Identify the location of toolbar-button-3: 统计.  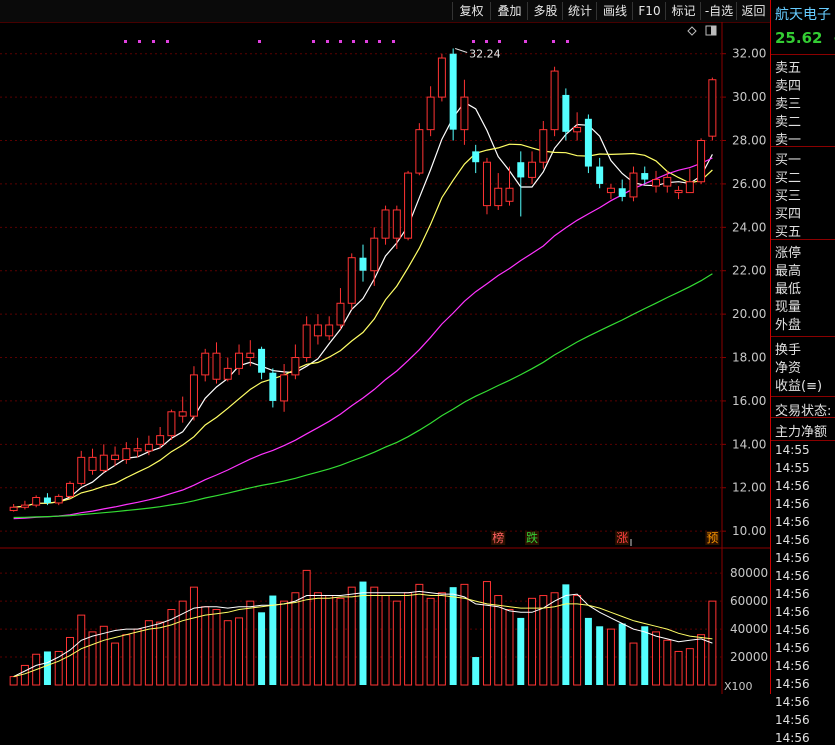
(579, 11).